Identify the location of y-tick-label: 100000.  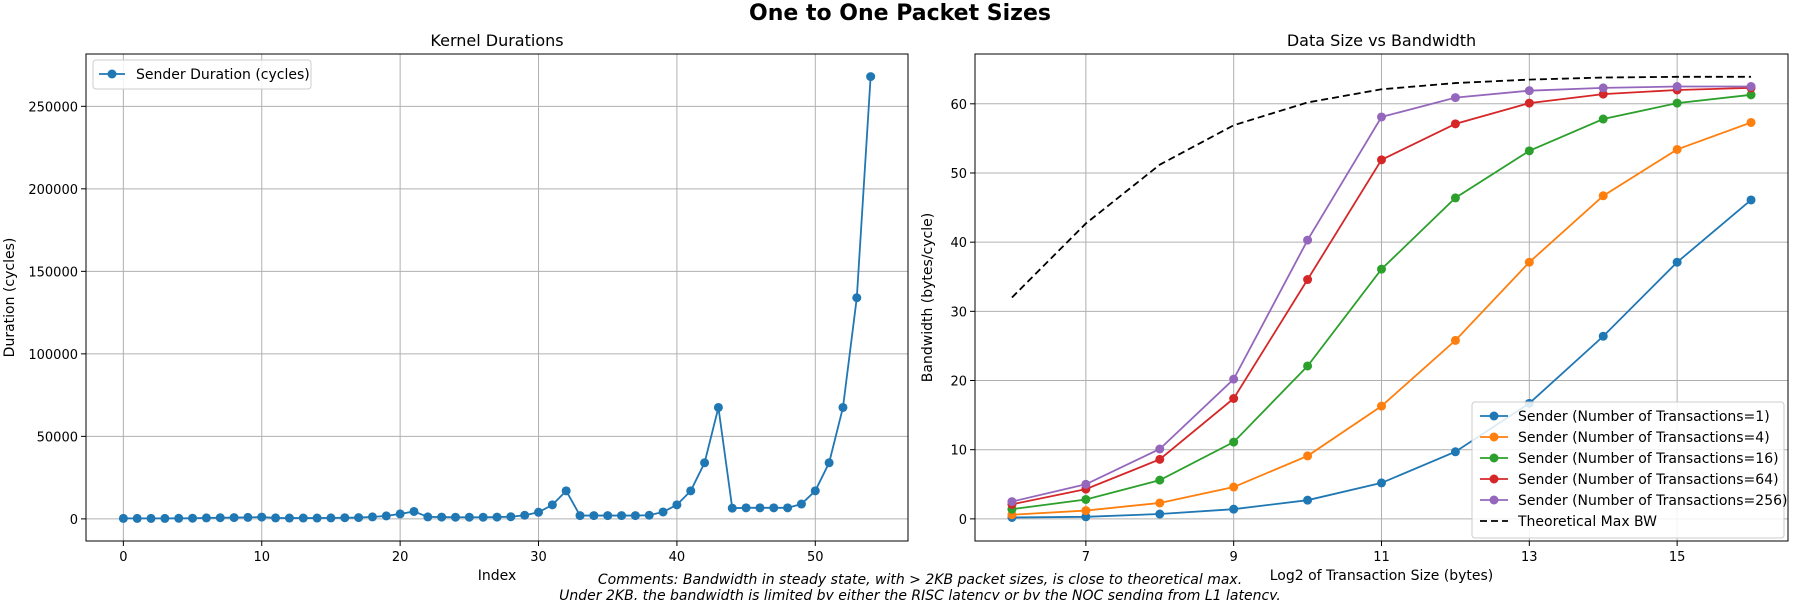
(53, 355).